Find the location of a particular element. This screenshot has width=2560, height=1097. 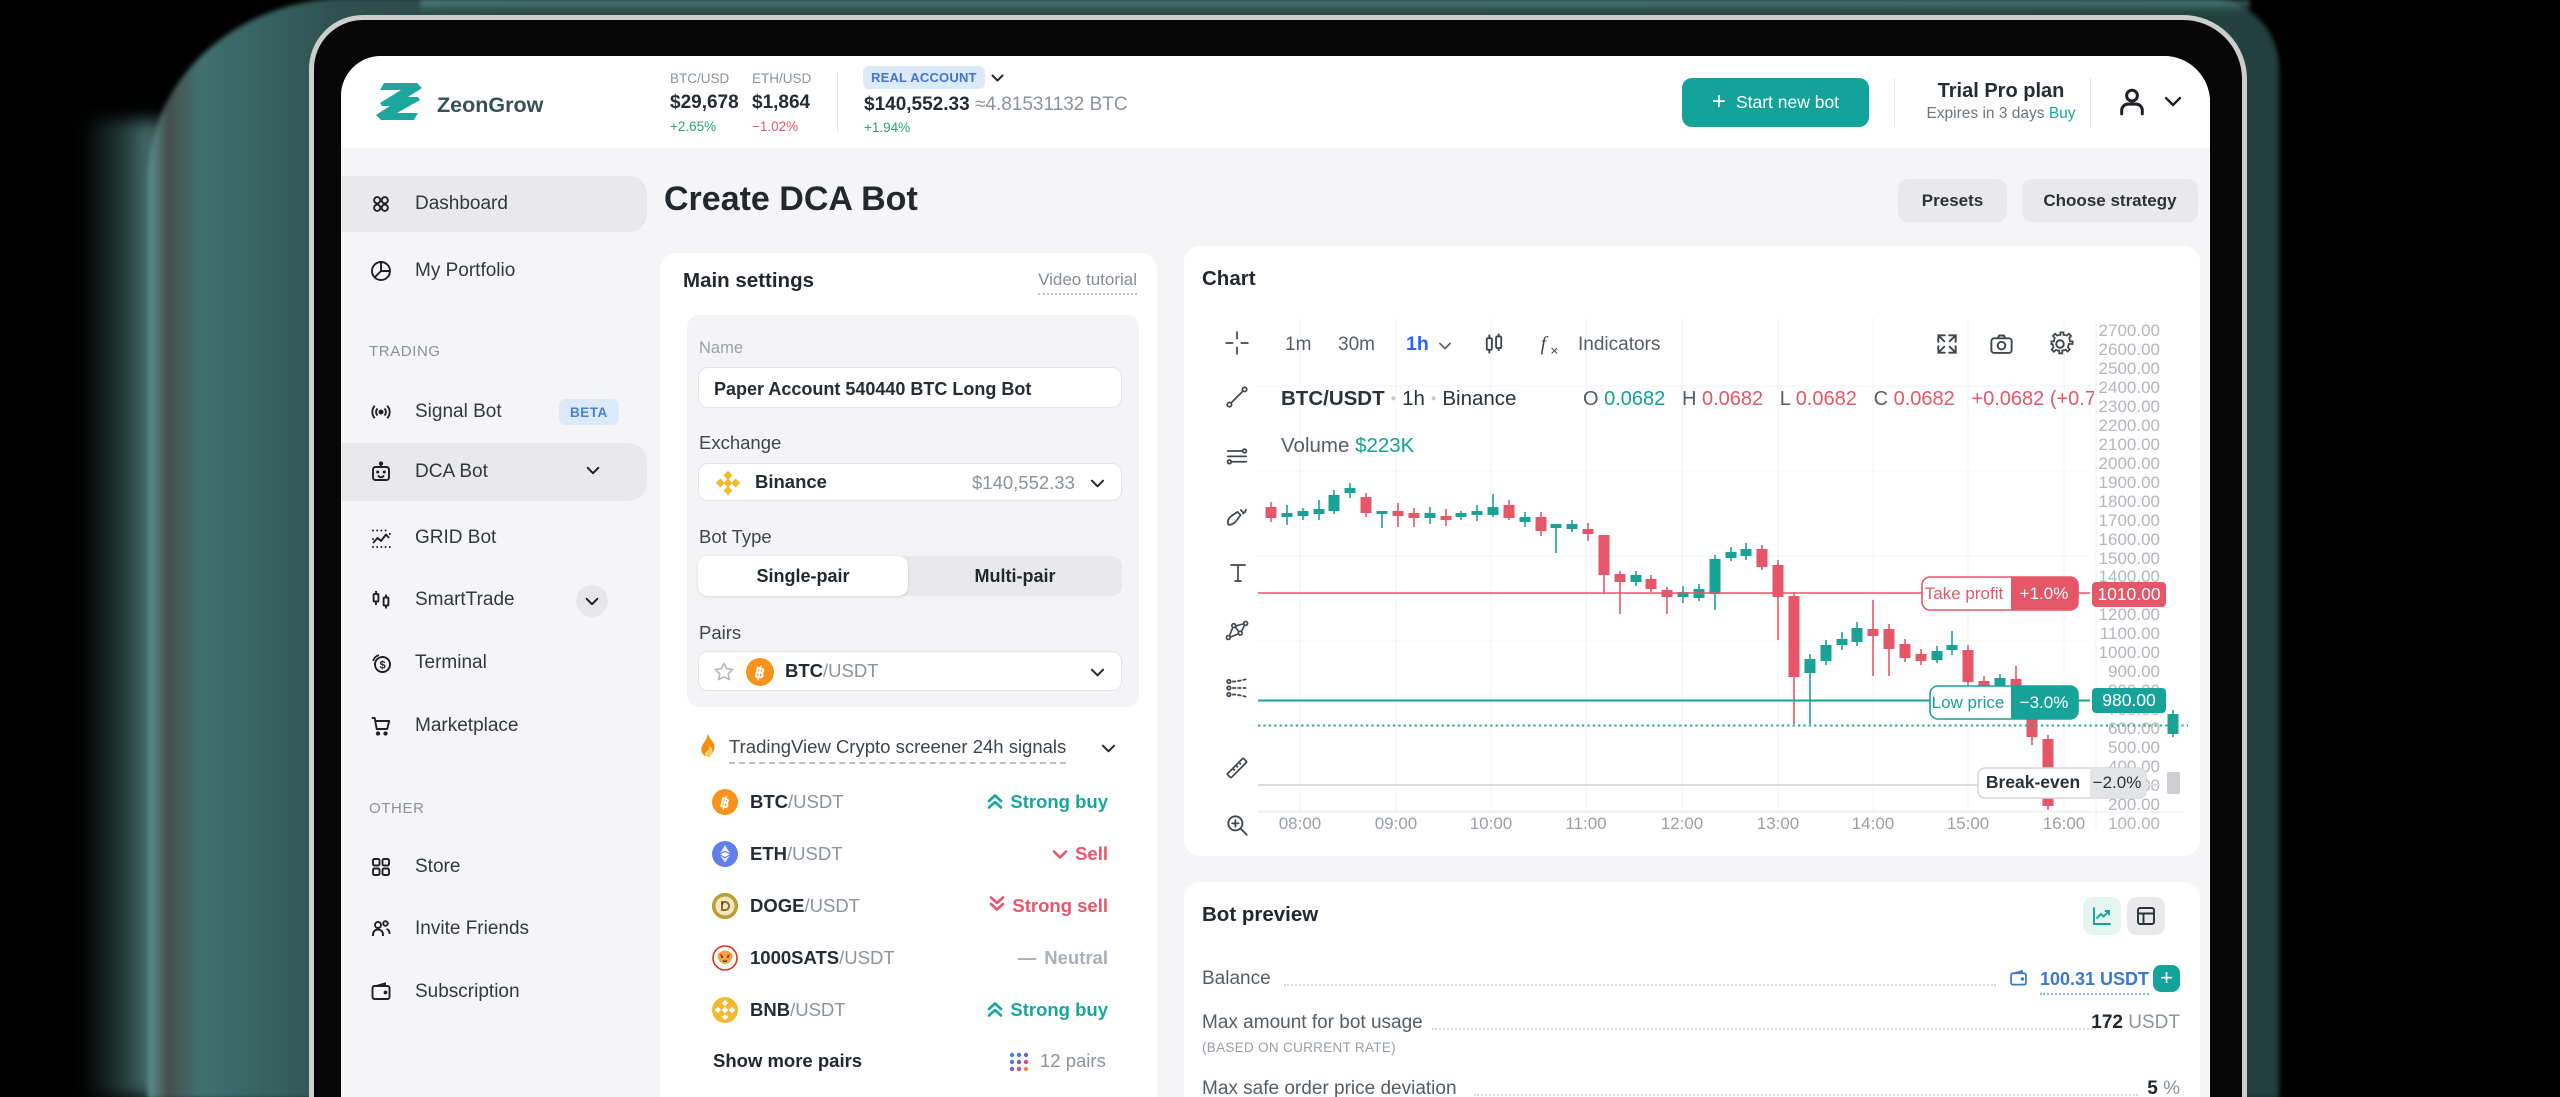

svg-text: 500.00 is located at coordinates (2134, 747).